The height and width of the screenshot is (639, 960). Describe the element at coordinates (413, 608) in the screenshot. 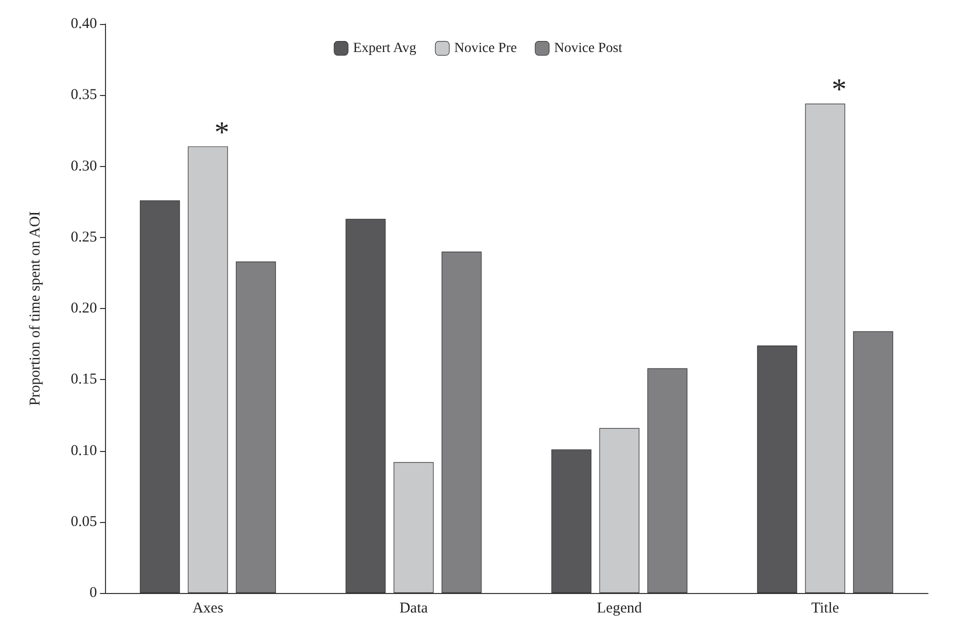

I see `x-tick-label: Data` at that location.